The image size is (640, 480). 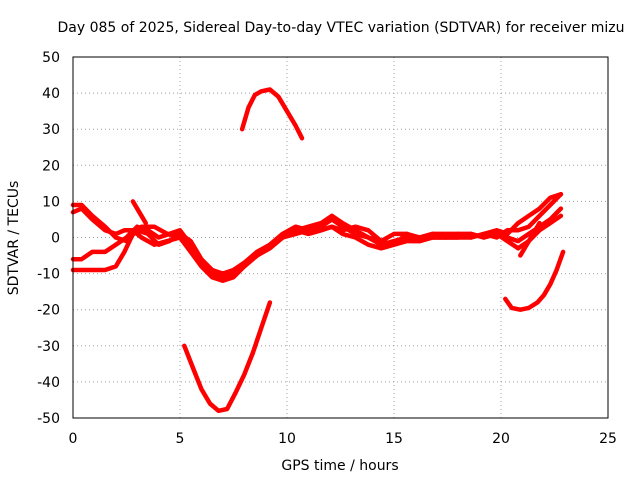 What do you see at coordinates (51, 130) in the screenshot?
I see `y-tick-label: 30` at bounding box center [51, 130].